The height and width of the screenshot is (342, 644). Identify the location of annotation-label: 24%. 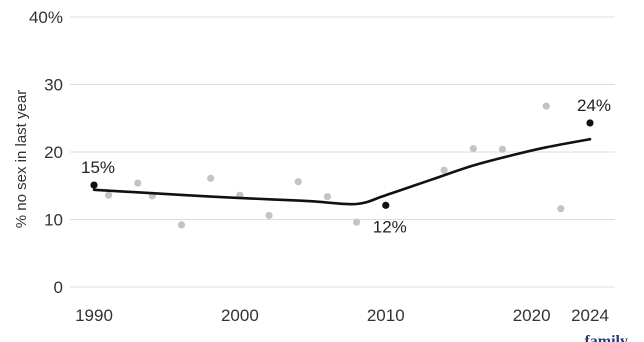
(594, 105).